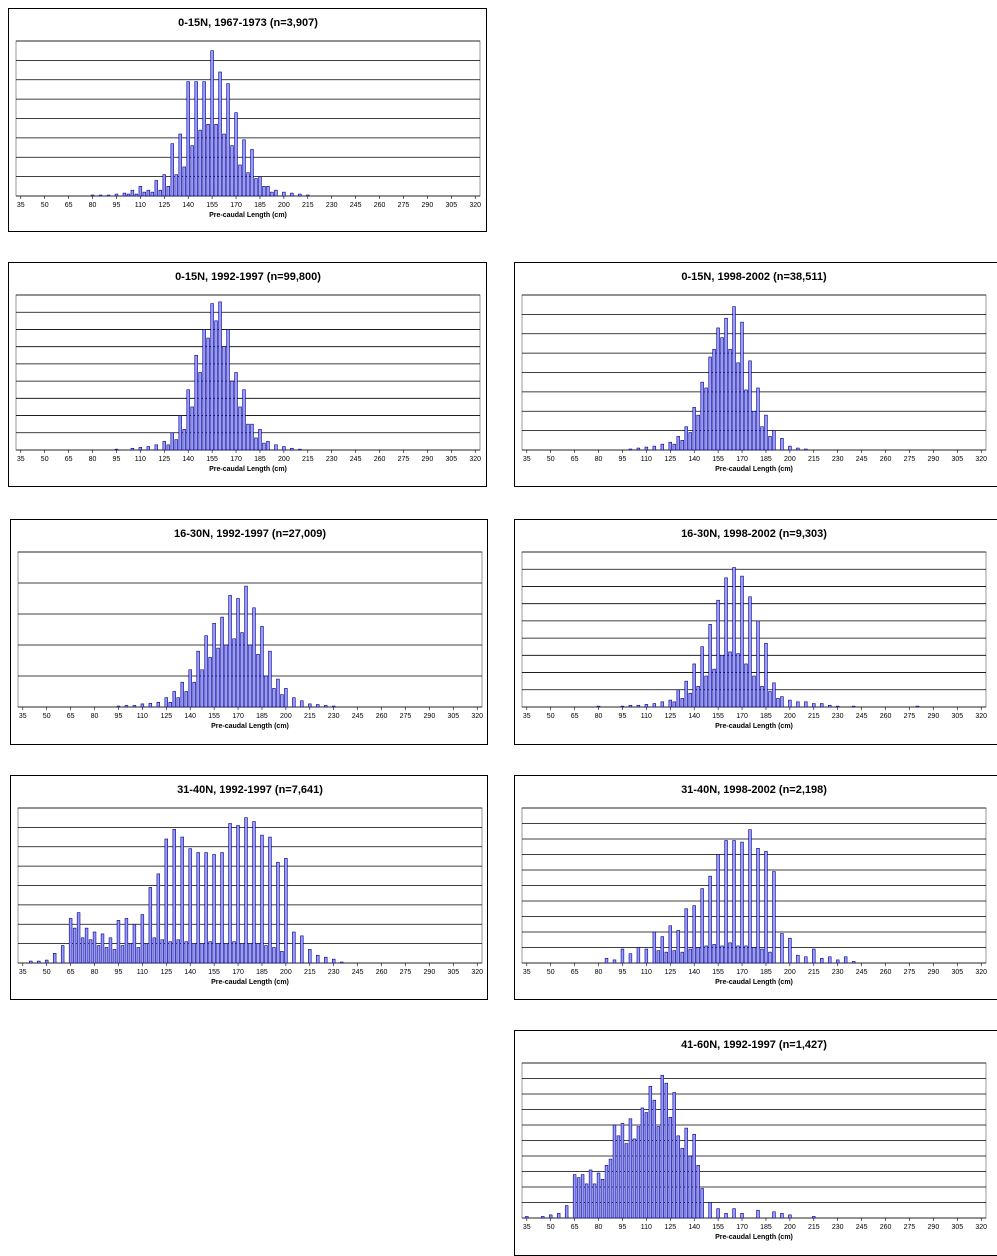  I want to click on x-tick-label: 170, so click(742, 1227).